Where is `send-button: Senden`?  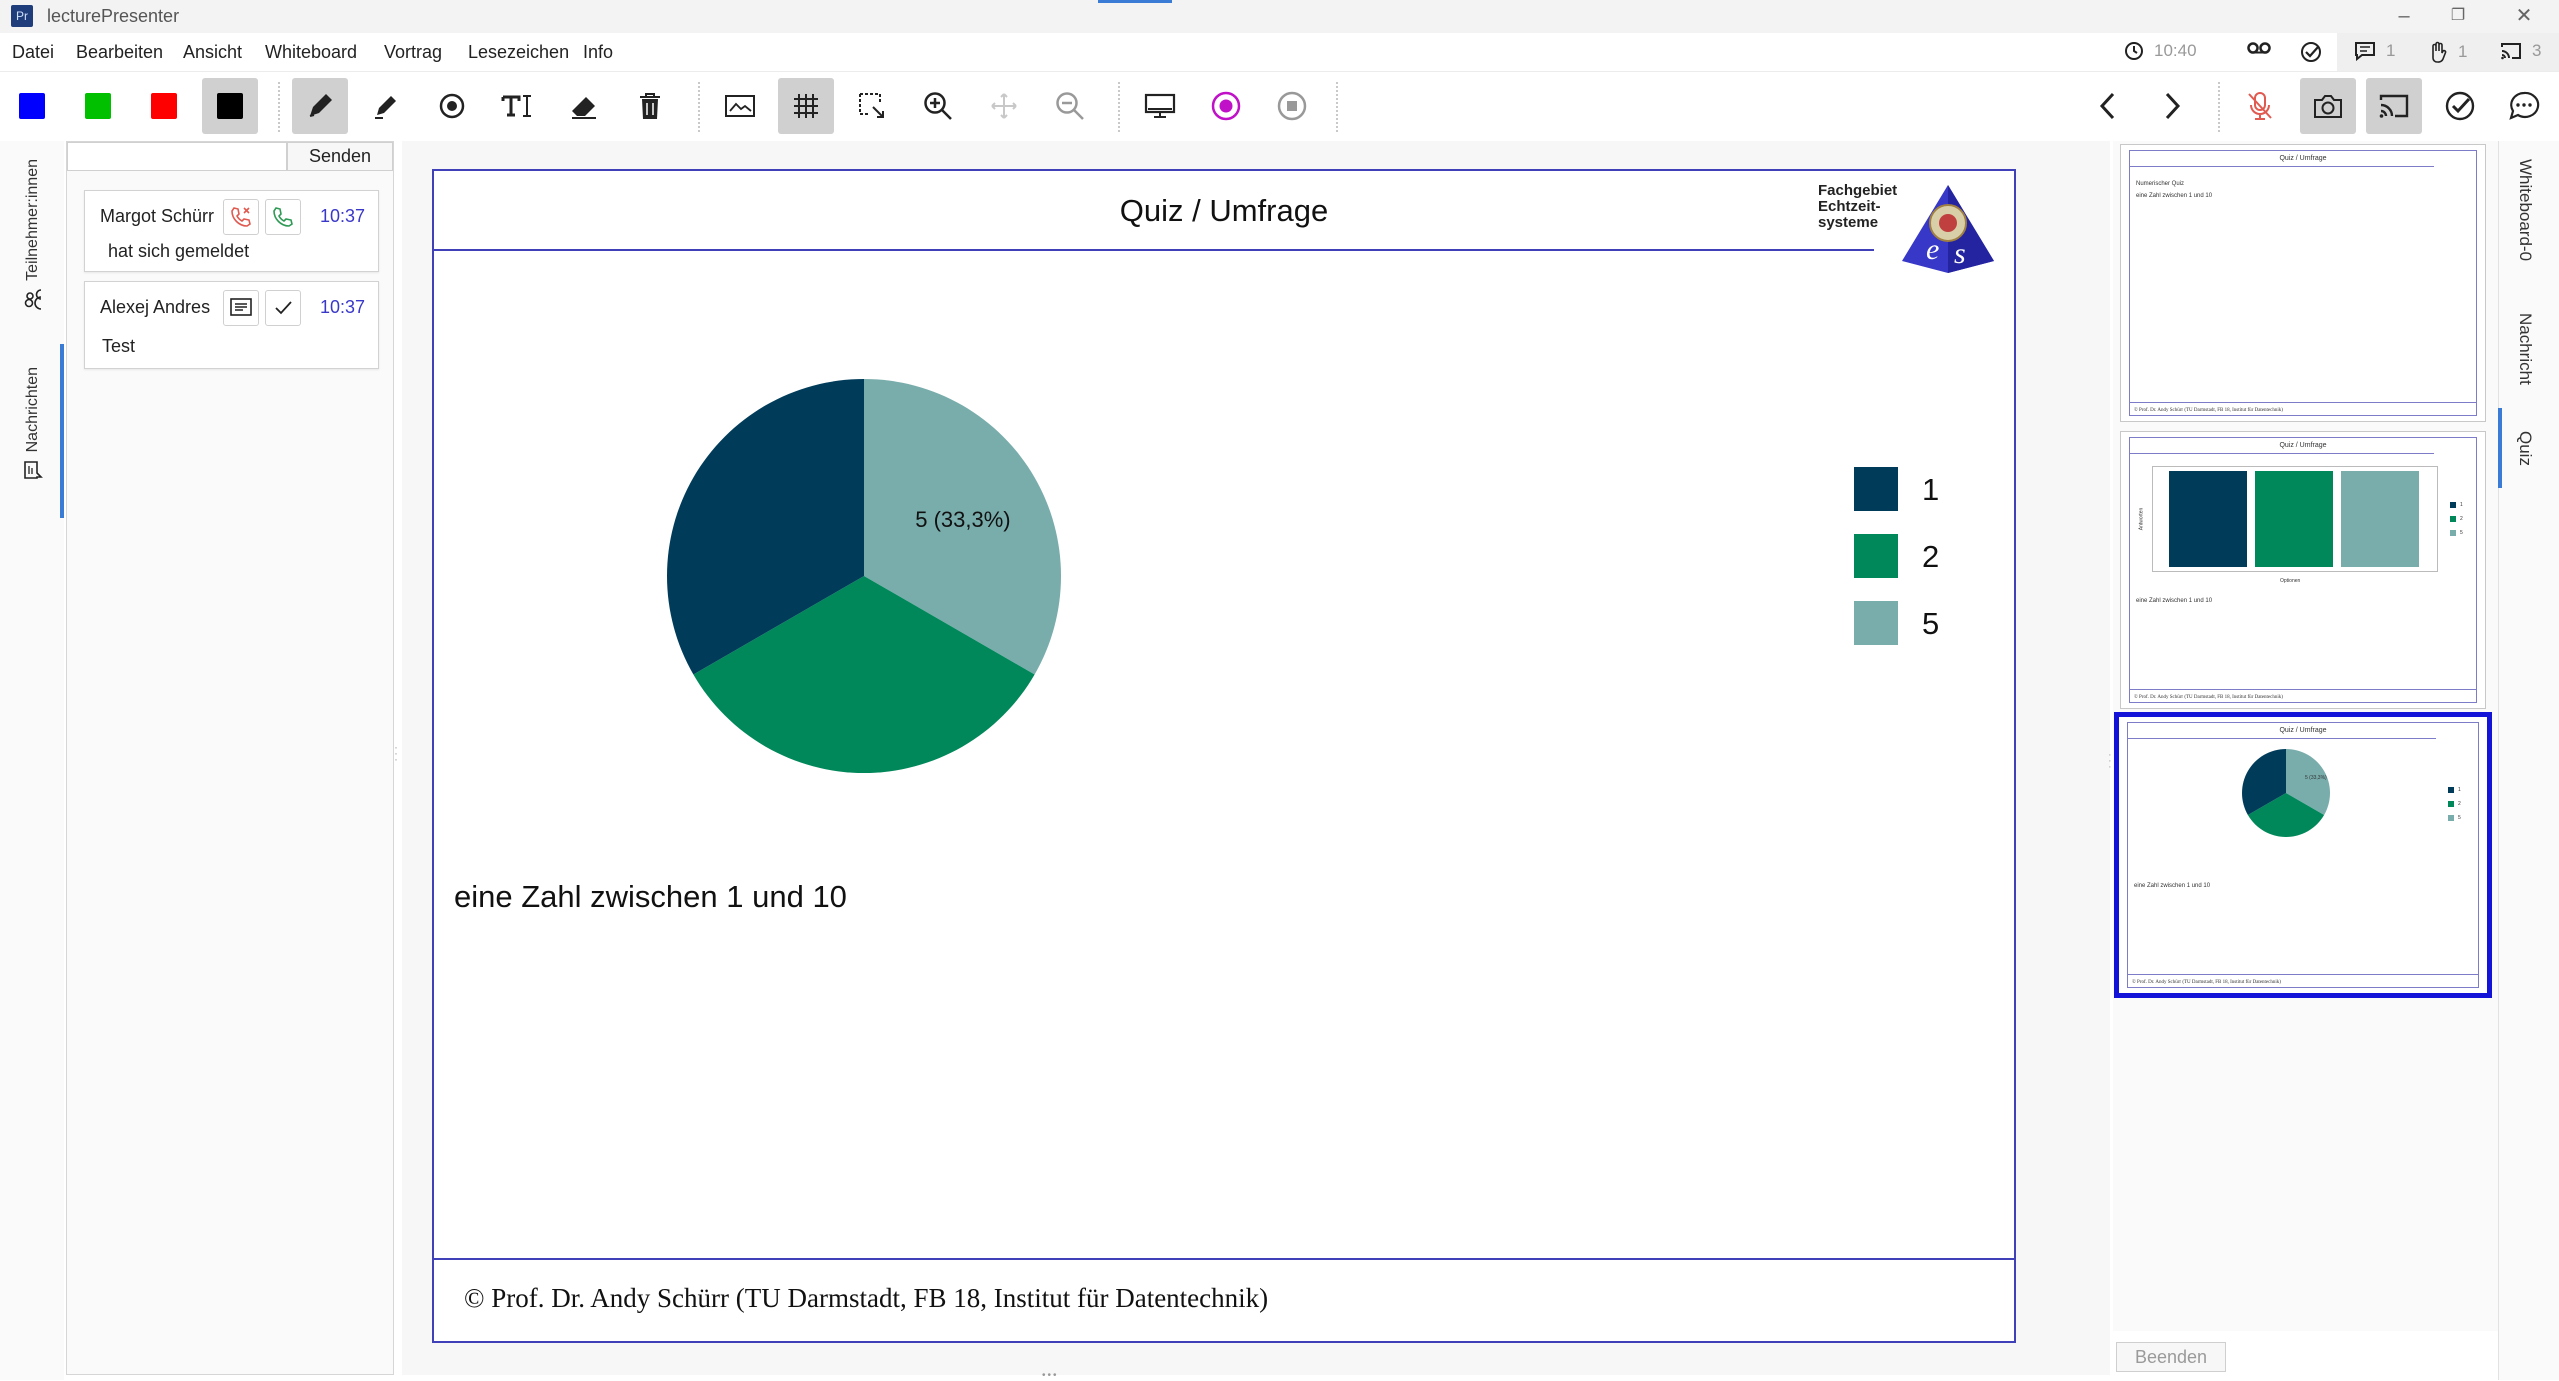
send-button: Senden is located at coordinates (340, 156).